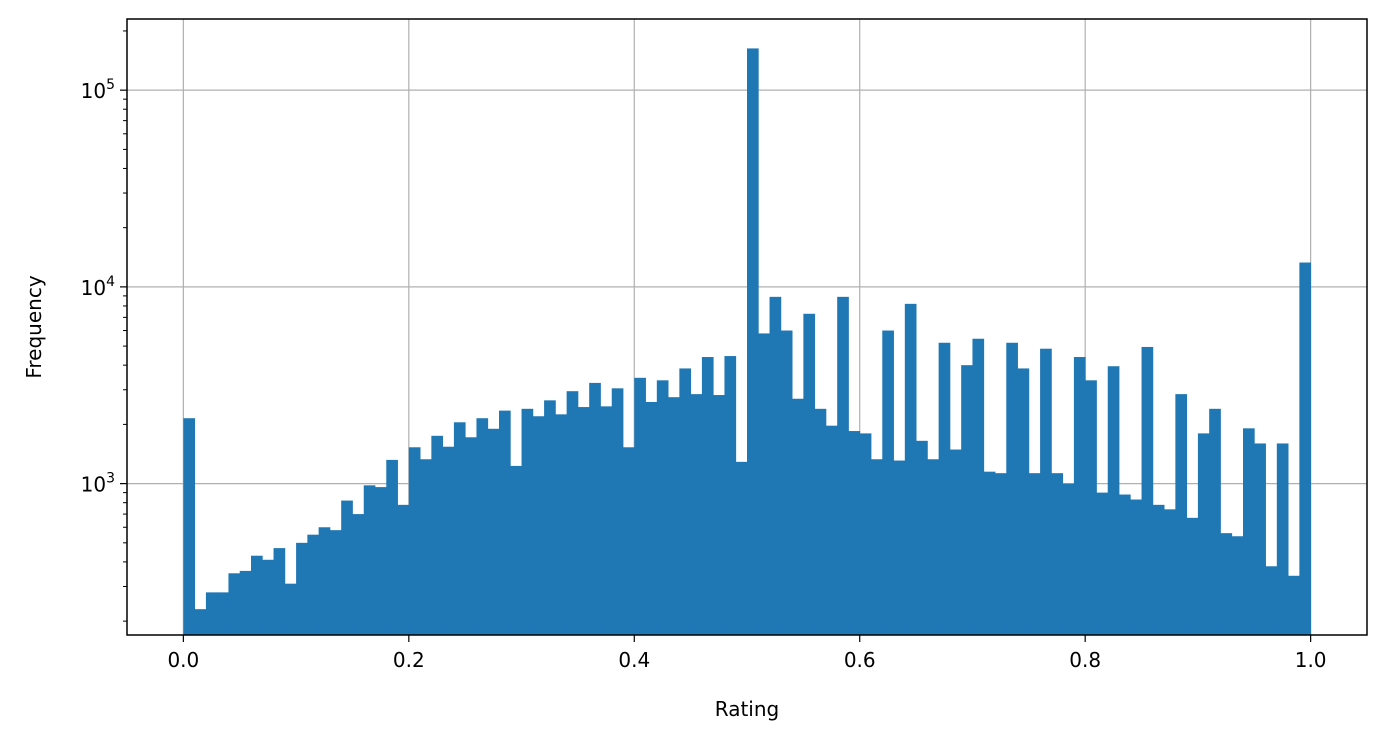 The width and height of the screenshot is (1387, 742). I want to click on y-tick-label: 10⁴, so click(98, 287).